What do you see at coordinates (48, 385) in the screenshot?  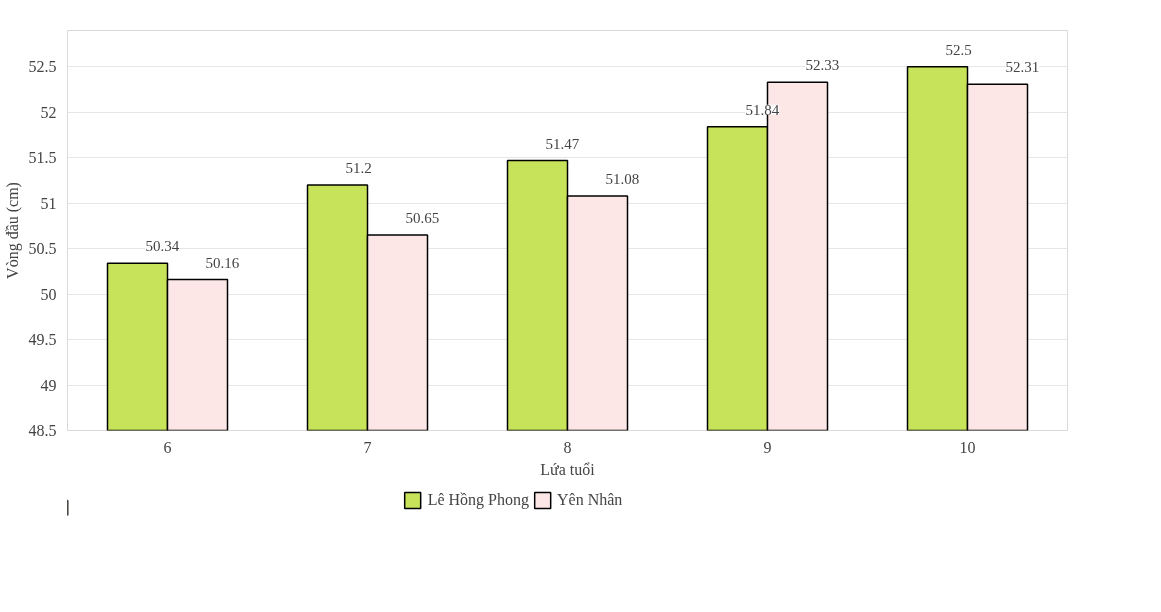 I see `y-tick-label: 49` at bounding box center [48, 385].